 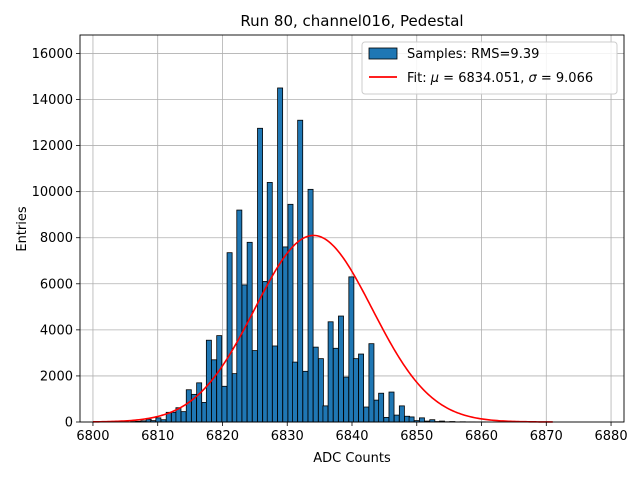 What do you see at coordinates (157, 436) in the screenshot?
I see `x-tick-label: 6810` at bounding box center [157, 436].